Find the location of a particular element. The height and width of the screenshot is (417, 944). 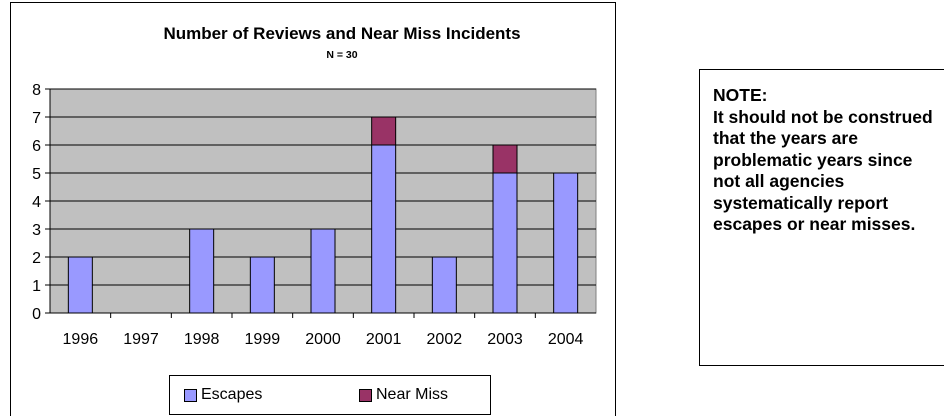

y-tick-label: 5 is located at coordinates (36, 174).